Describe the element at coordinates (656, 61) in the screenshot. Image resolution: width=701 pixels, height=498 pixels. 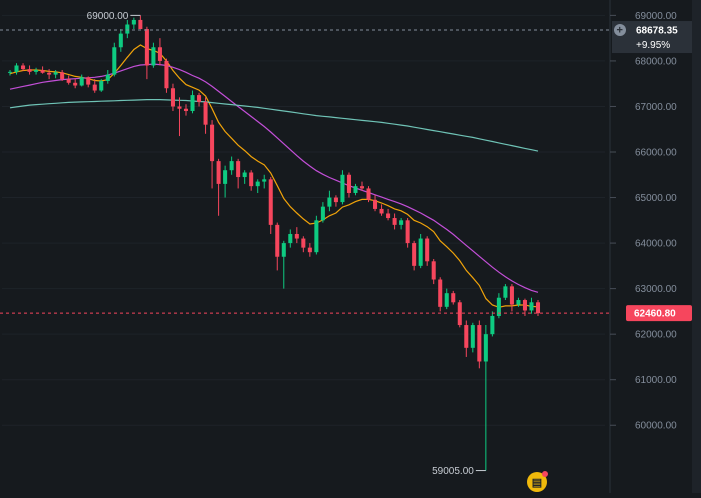
I see `tick-label: 68000.00` at that location.